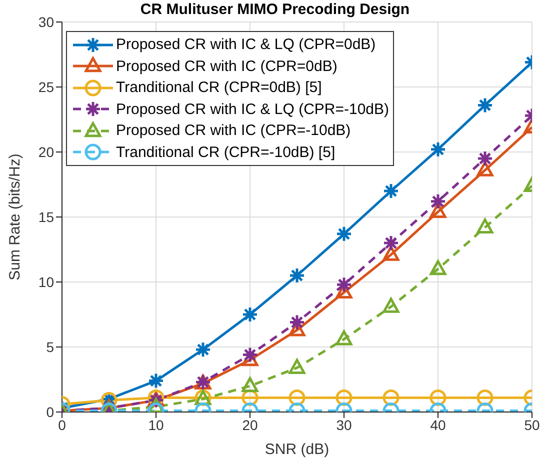 This screenshot has height=470, width=550. Describe the element at coordinates (46, 86) in the screenshot. I see `y-tick-label: 25` at that location.